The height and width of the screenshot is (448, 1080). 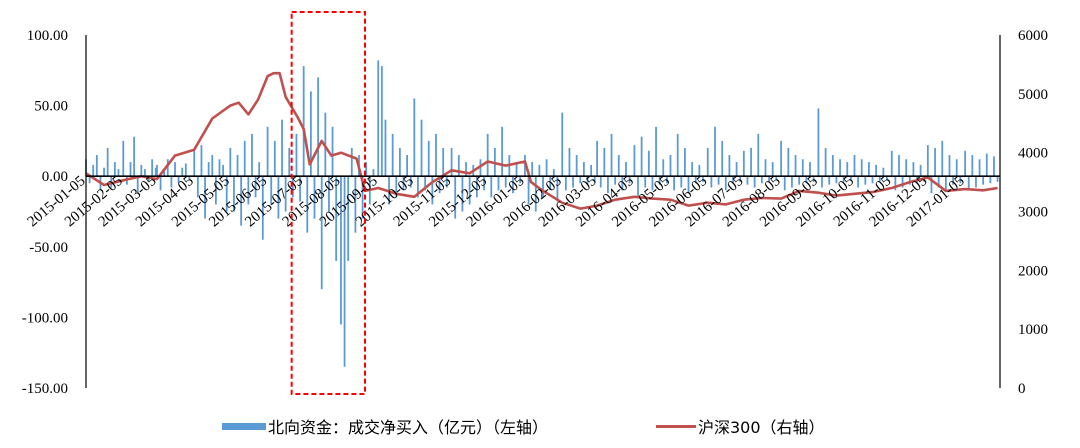 What do you see at coordinates (51, 107) in the screenshot?
I see `left-tick-label: 50.00` at bounding box center [51, 107].